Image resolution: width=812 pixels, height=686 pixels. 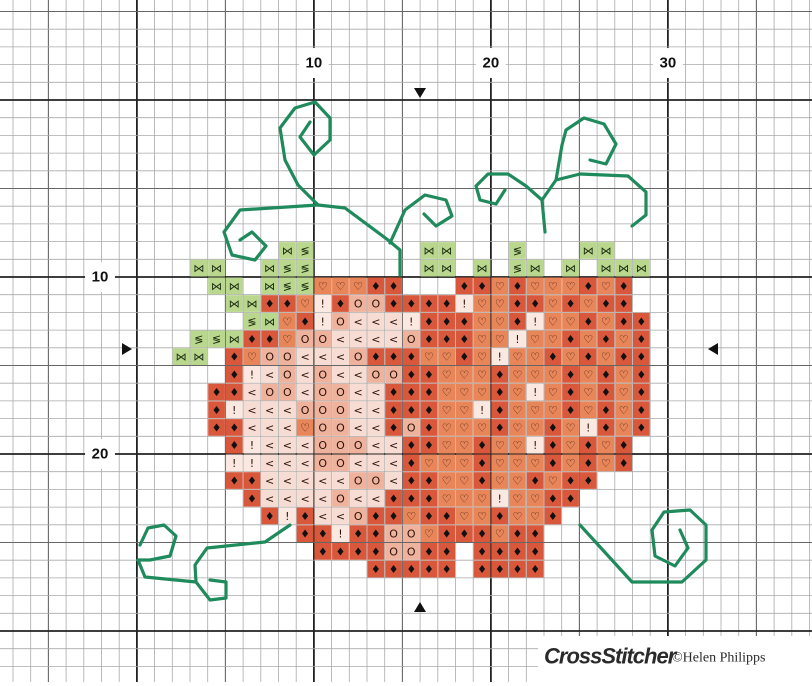 I want to click on label-badge, so click(x=100, y=277).